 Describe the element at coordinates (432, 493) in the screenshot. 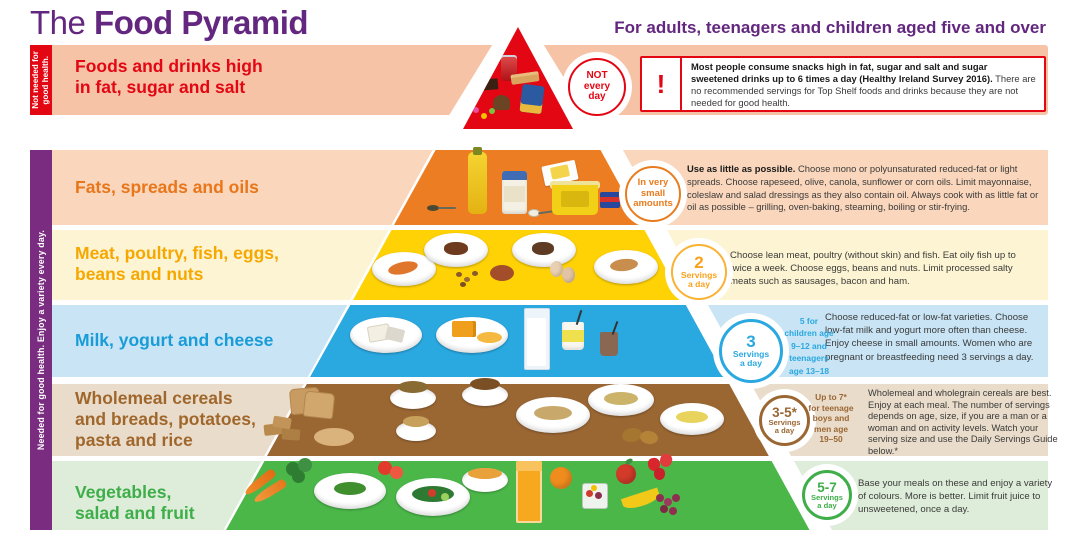

I see `salad-tomato-image` at that location.